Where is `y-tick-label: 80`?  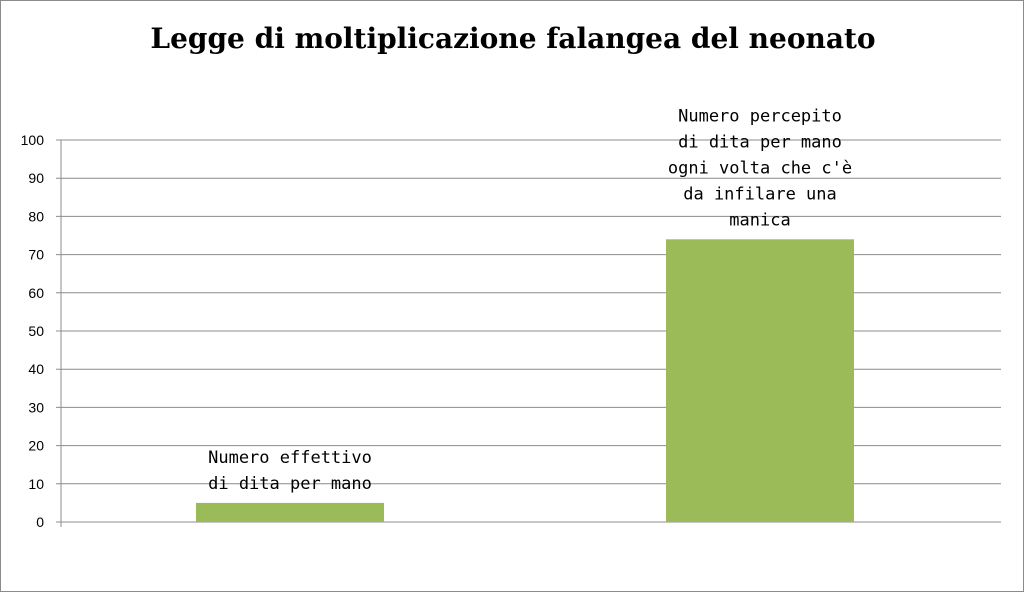 y-tick-label: 80 is located at coordinates (36, 216).